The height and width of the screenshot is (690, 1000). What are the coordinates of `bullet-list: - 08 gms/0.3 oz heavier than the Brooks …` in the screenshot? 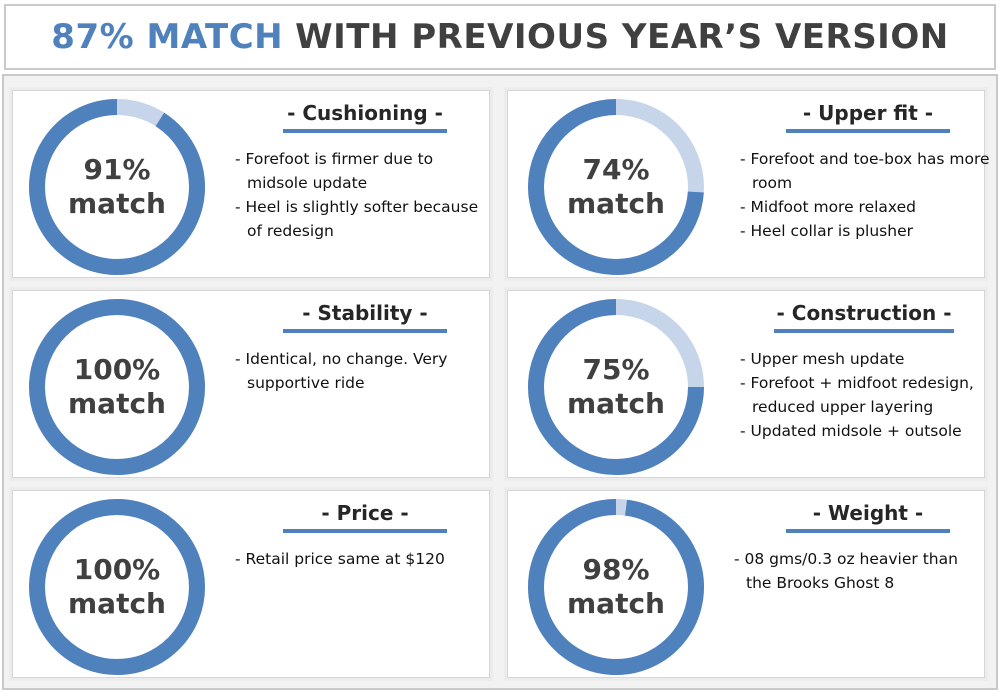 It's located at (859, 571).